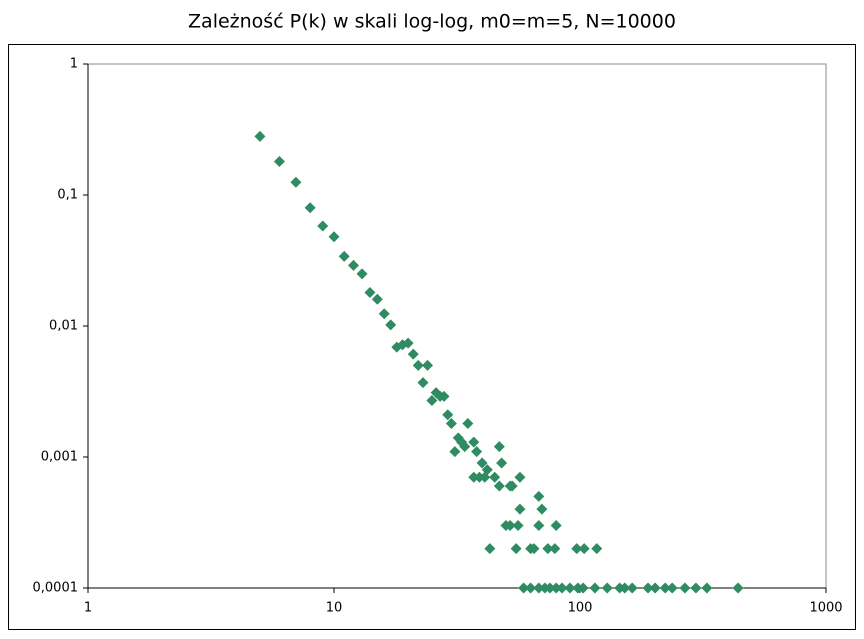 The width and height of the screenshot is (864, 639). I want to click on x-tick-label: 1000, so click(825, 608).